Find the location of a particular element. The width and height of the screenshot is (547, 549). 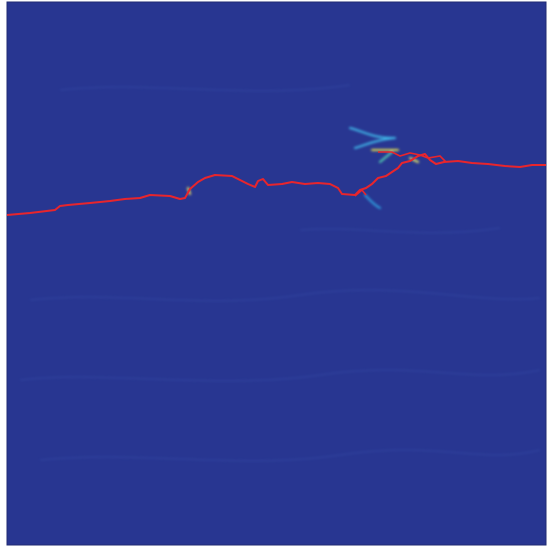

red-path is located at coordinates (276, 184).